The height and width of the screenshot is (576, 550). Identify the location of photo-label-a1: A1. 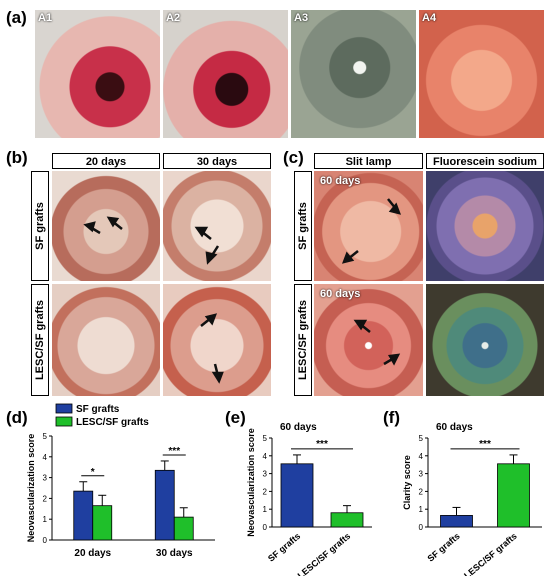
(45, 18).